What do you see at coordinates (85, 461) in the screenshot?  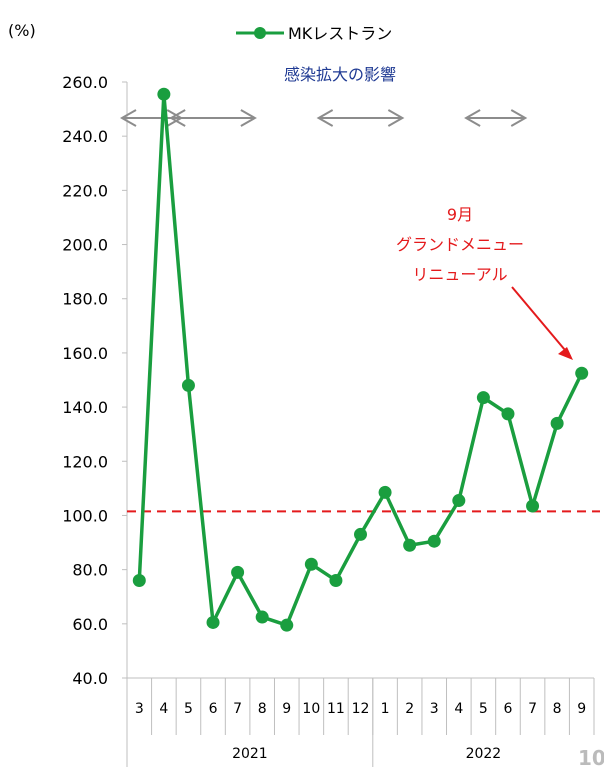 I see `y-tick-label: 120.0` at bounding box center [85, 461].